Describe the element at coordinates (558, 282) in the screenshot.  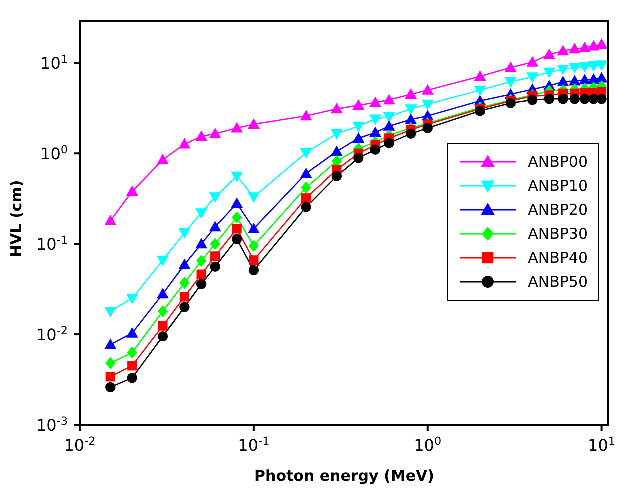
I see `legend-label: ANBP50` at that location.